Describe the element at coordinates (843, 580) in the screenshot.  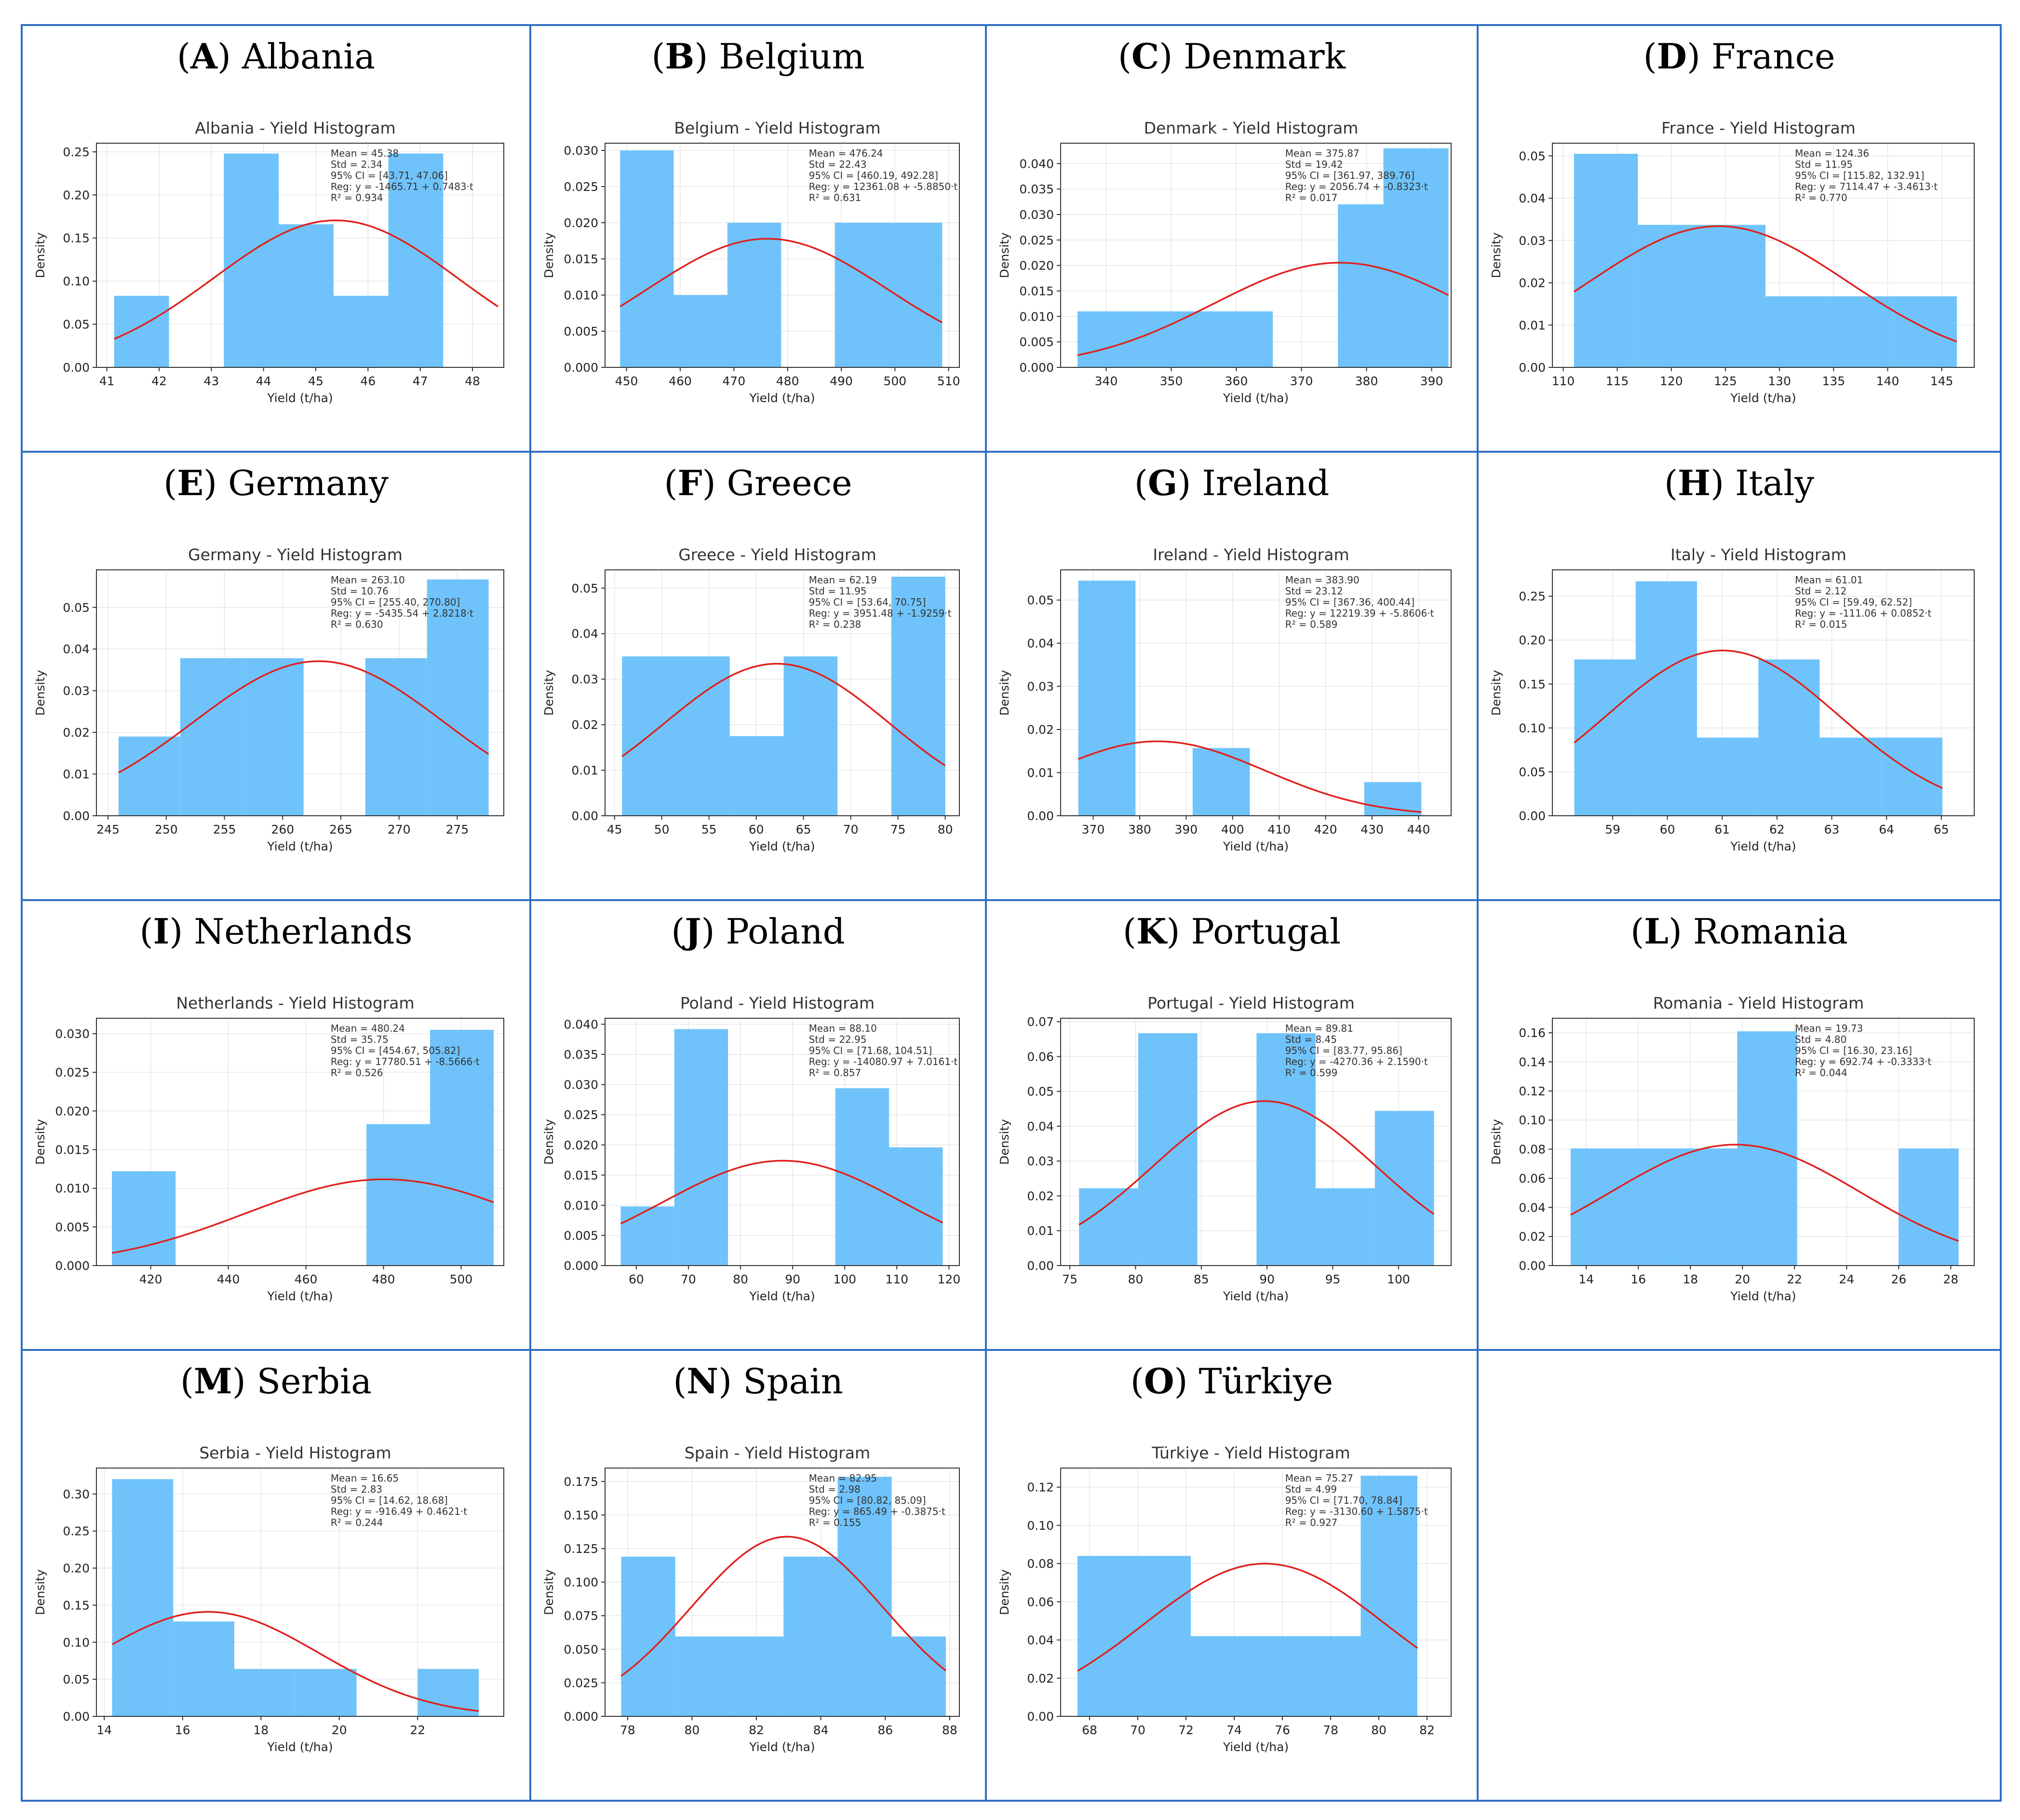
I see `stat-line: Mean = 62.19` at that location.